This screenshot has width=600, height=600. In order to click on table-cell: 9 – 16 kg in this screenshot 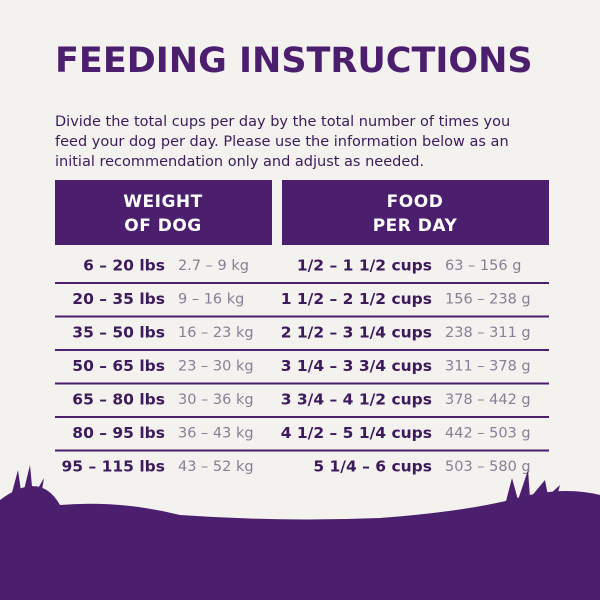, I will do `click(211, 300)`.